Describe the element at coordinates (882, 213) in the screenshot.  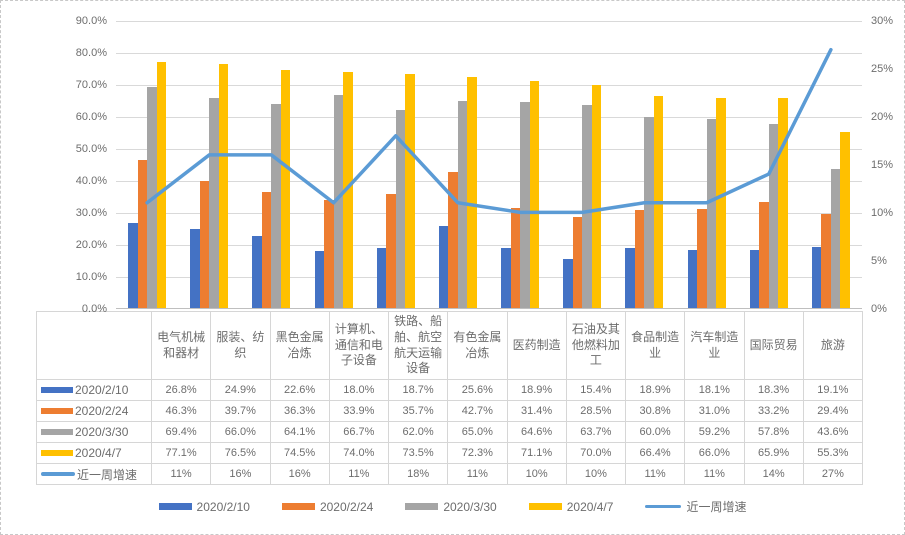
I see `y-axis-right-tick: 10%` at that location.